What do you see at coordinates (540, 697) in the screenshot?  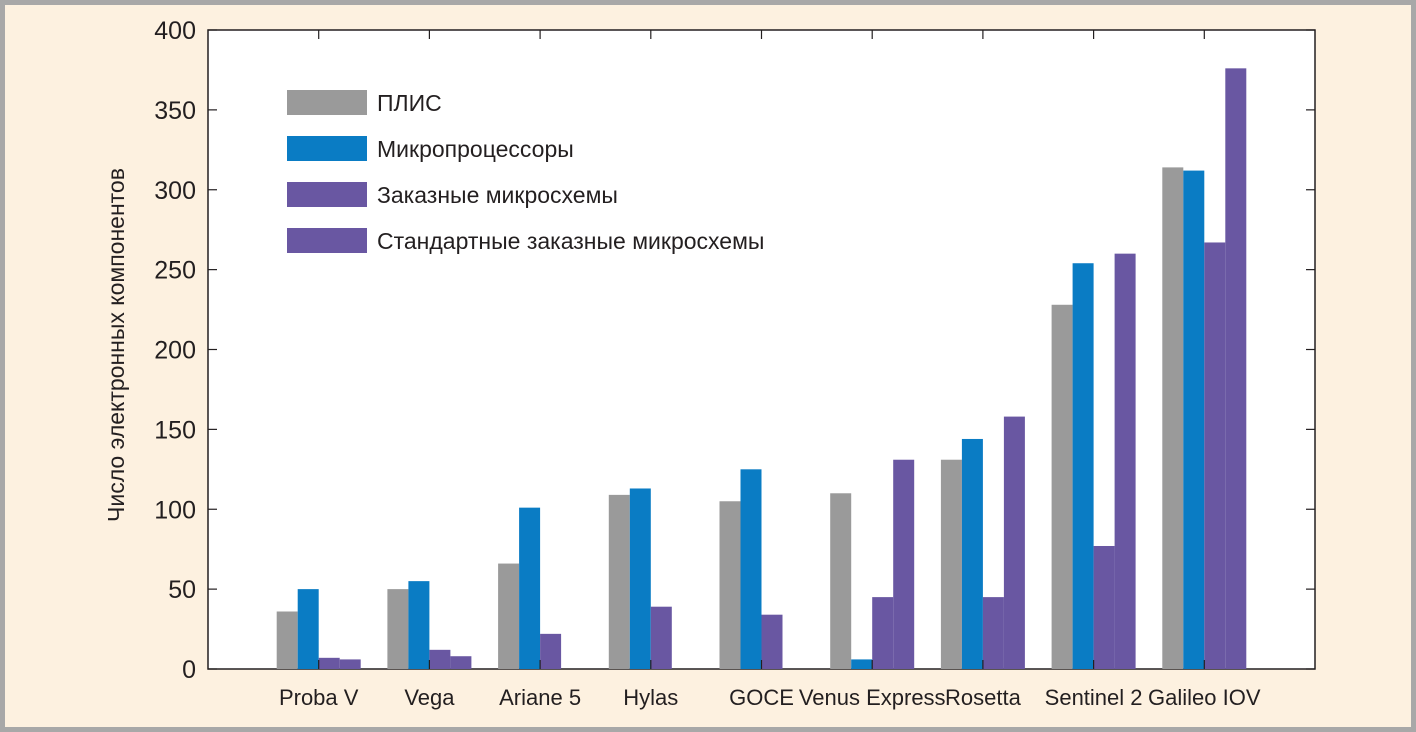 I see `x-category-label: Ariane 5` at bounding box center [540, 697].